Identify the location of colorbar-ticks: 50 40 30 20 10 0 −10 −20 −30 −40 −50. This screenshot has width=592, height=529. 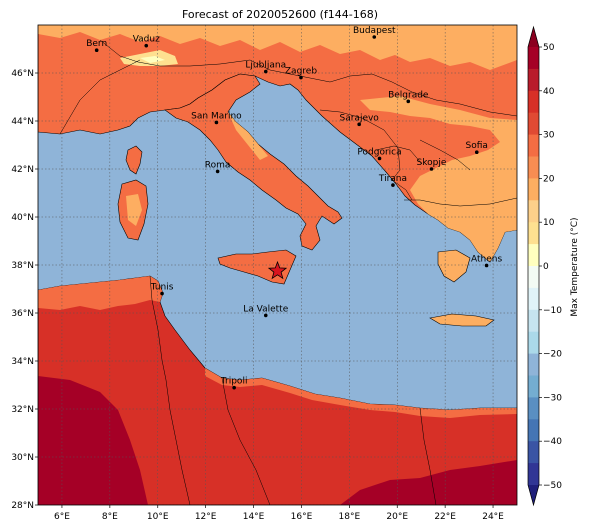
(550, 267).